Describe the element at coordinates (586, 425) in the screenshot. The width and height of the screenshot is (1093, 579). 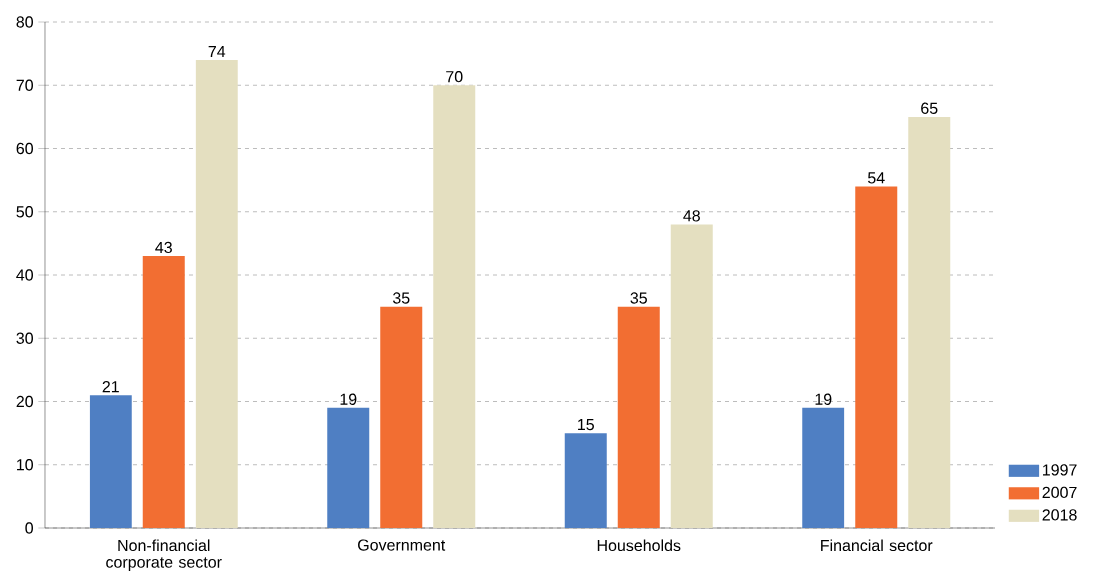
I see `data-label: 15` at that location.